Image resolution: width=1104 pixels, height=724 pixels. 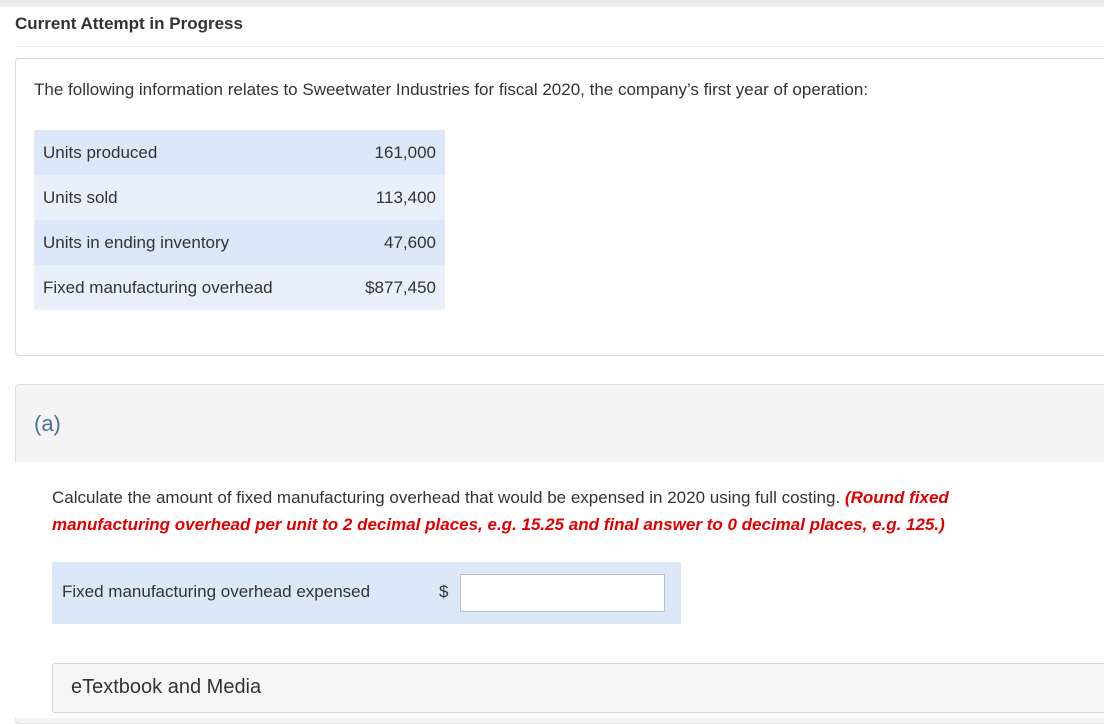 What do you see at coordinates (185, 242) in the screenshot?
I see `row-label: Units in ending inventory` at bounding box center [185, 242].